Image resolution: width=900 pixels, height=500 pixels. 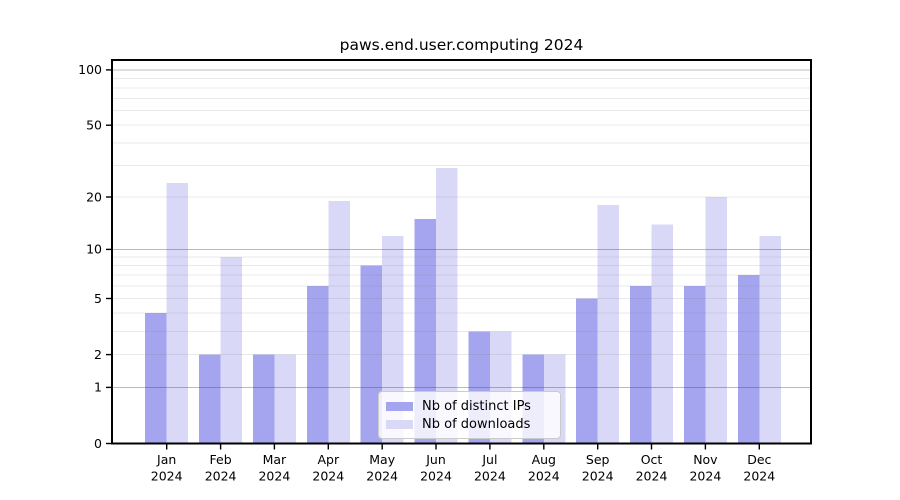 What do you see at coordinates (469, 415) in the screenshot?
I see `legend: Nb of distinct IPs Nb of downloads` at bounding box center [469, 415].